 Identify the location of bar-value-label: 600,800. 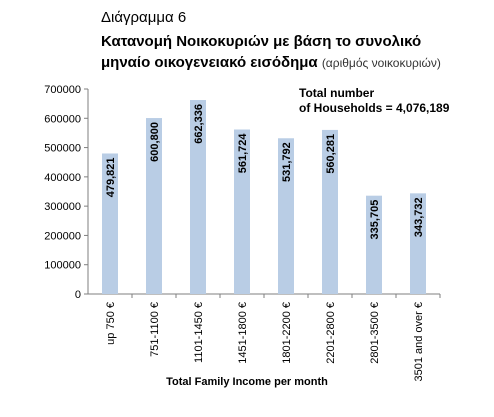
(155, 142).